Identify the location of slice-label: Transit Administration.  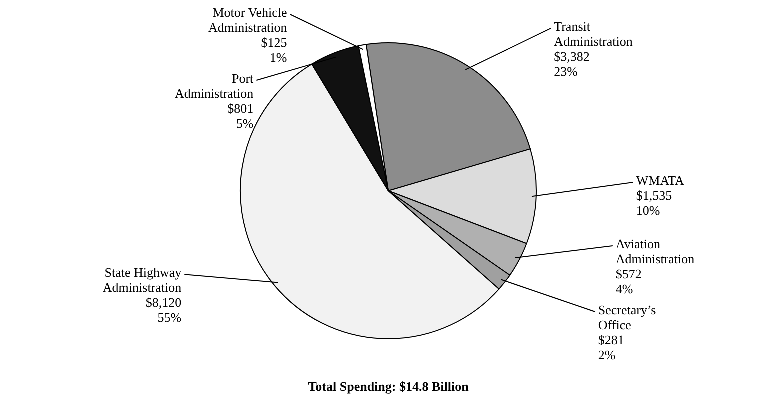
(594, 33).